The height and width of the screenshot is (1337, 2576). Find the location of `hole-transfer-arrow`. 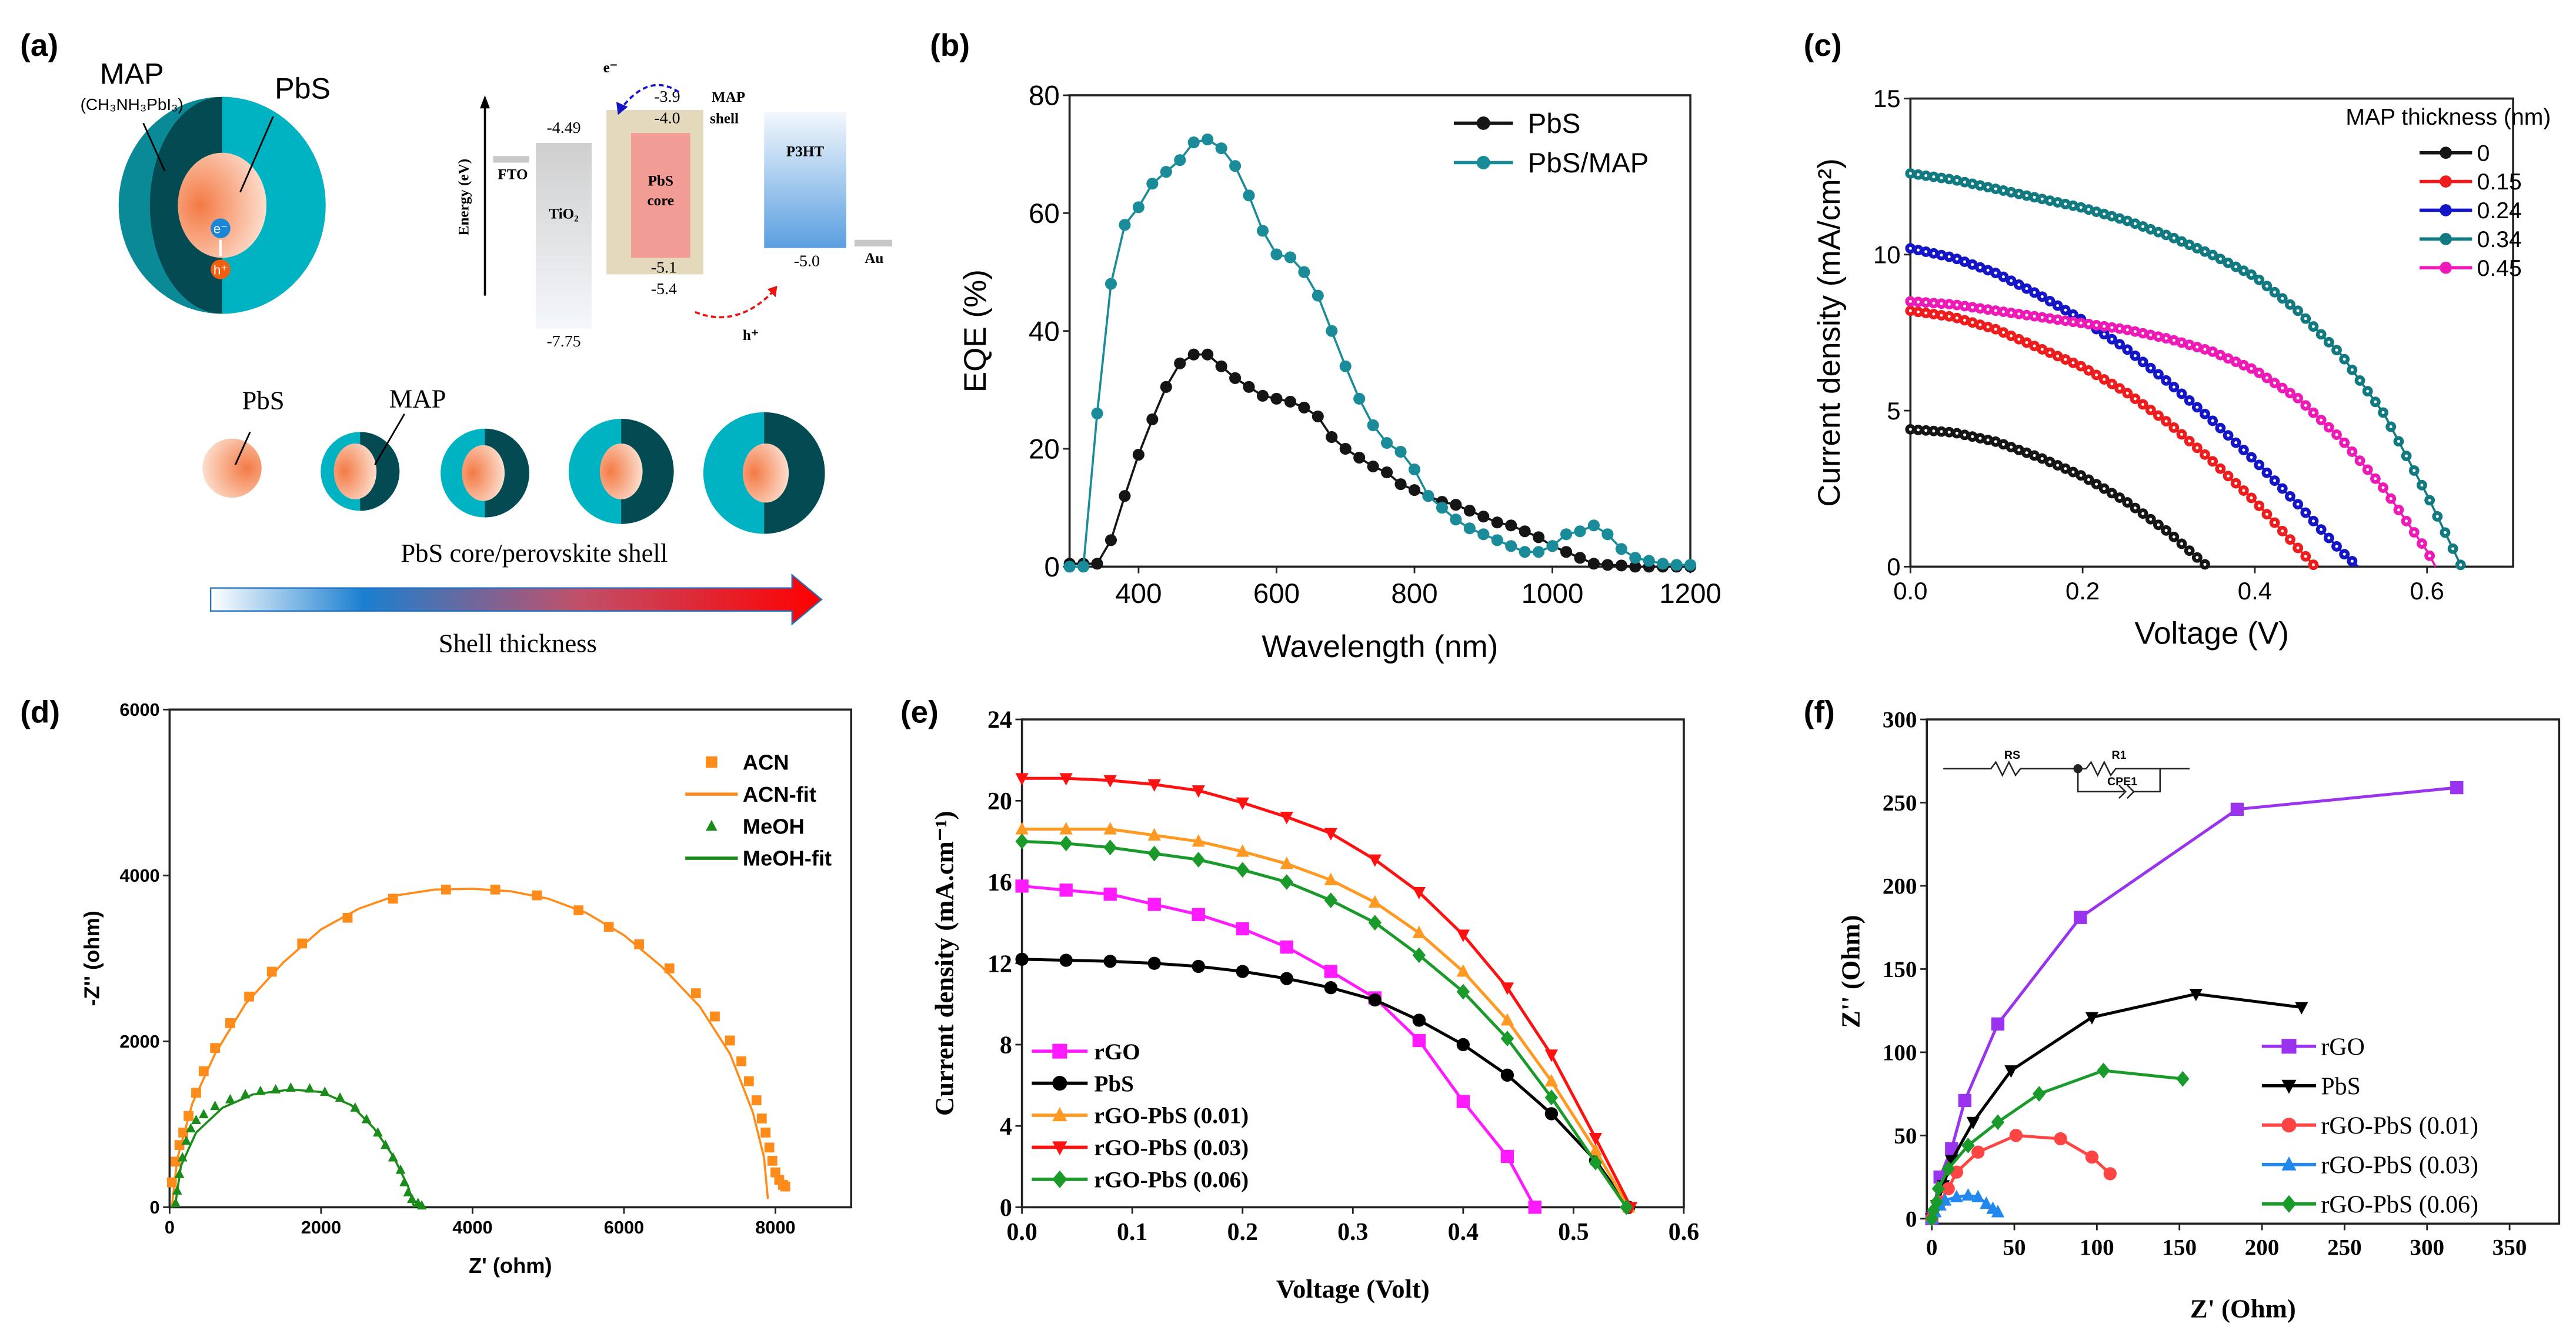

hole-transfer-arrow is located at coordinates (734, 305).